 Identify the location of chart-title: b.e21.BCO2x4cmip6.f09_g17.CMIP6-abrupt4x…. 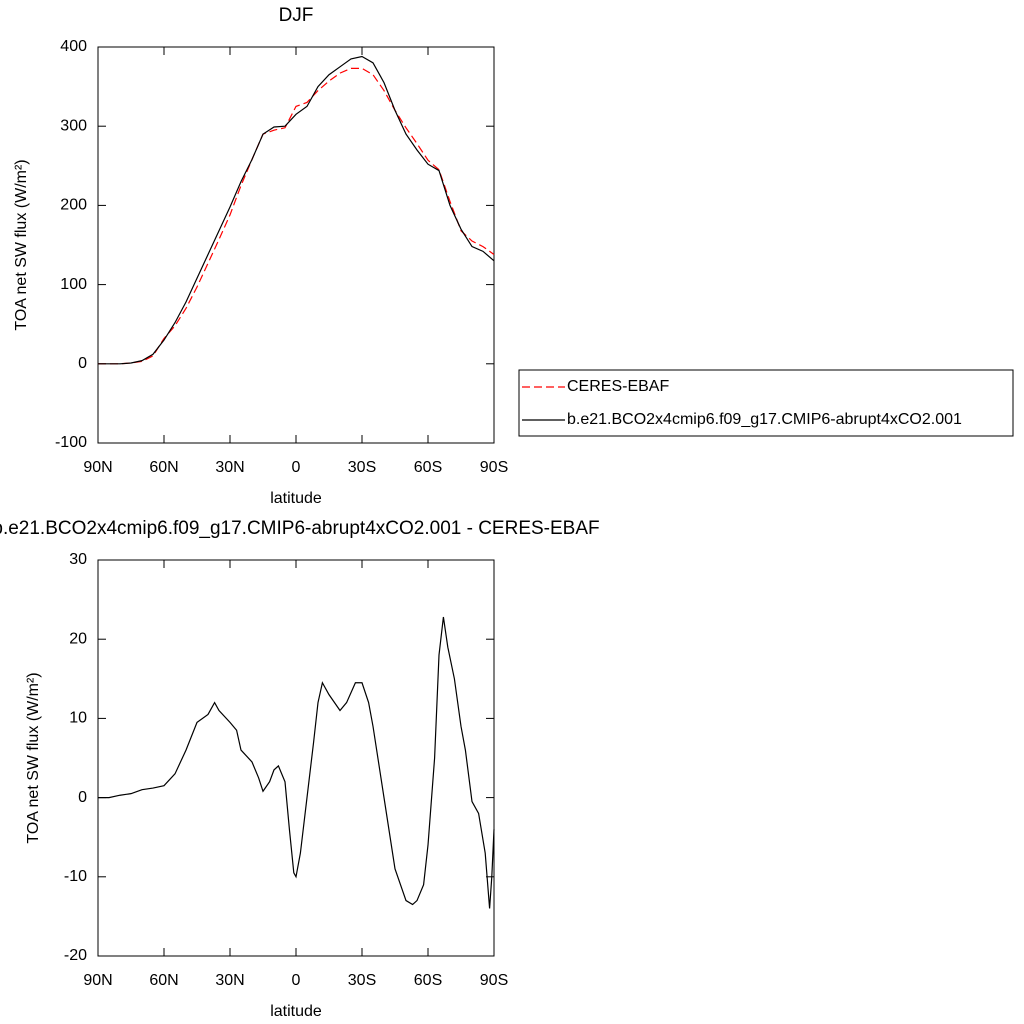
(300, 528).